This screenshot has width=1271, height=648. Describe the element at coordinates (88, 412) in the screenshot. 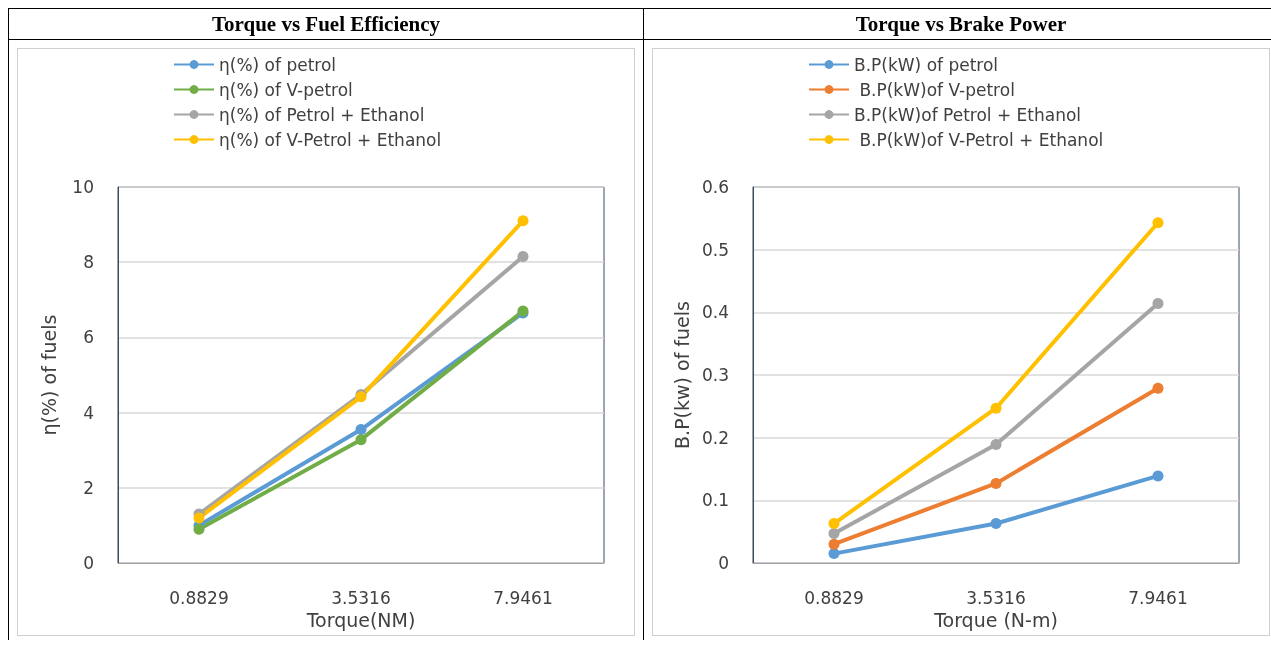

I see `y-tick-label: 4` at that location.